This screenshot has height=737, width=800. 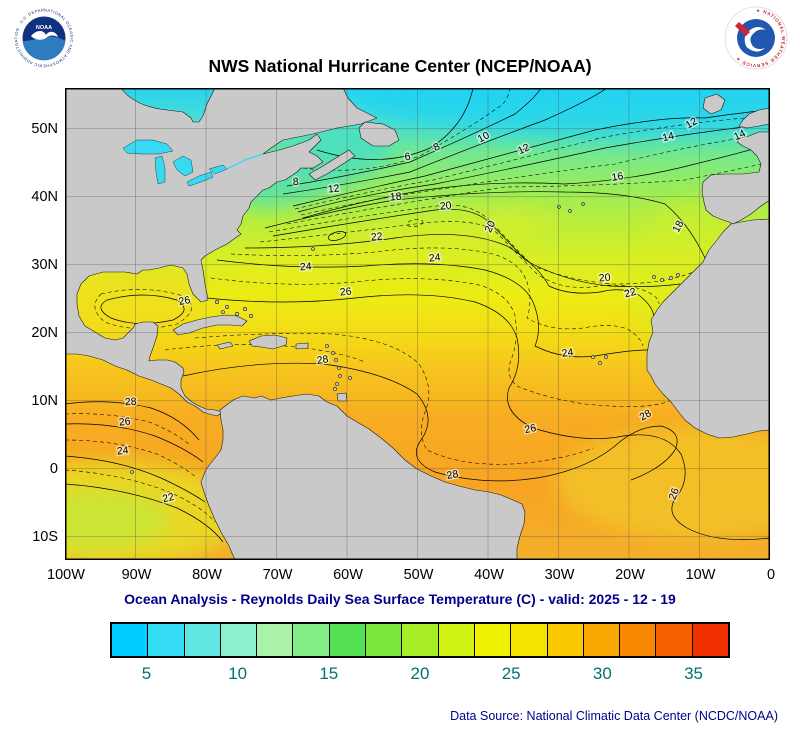 I want to click on lat-axis-label: 20N, so click(x=44, y=332).